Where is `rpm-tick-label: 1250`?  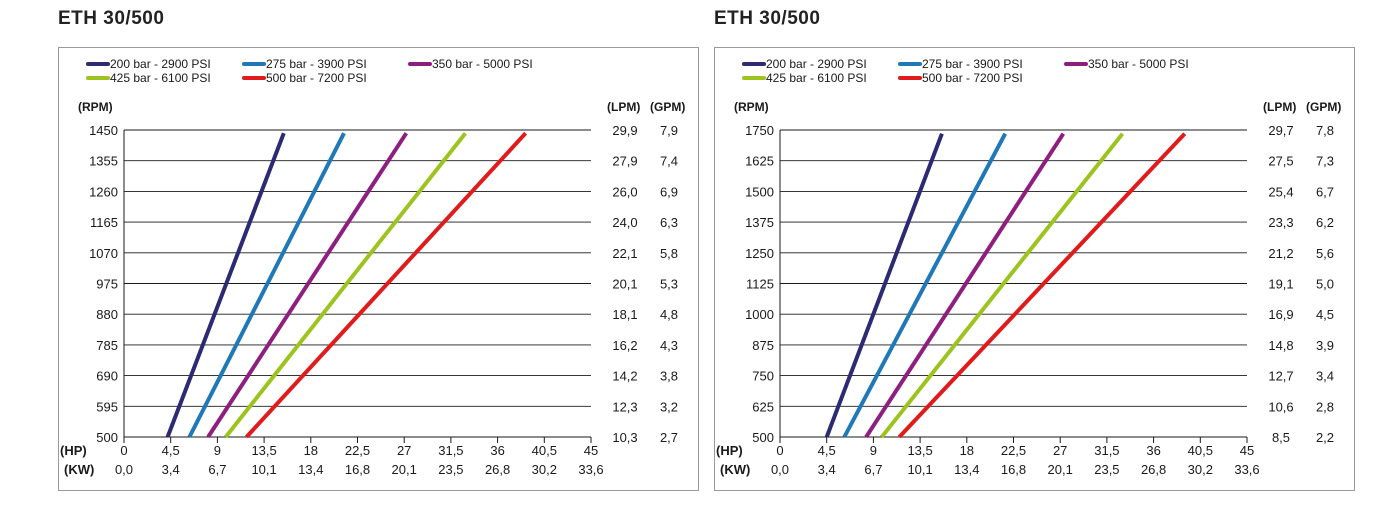
rpm-tick-label: 1250 is located at coordinates (759, 253).